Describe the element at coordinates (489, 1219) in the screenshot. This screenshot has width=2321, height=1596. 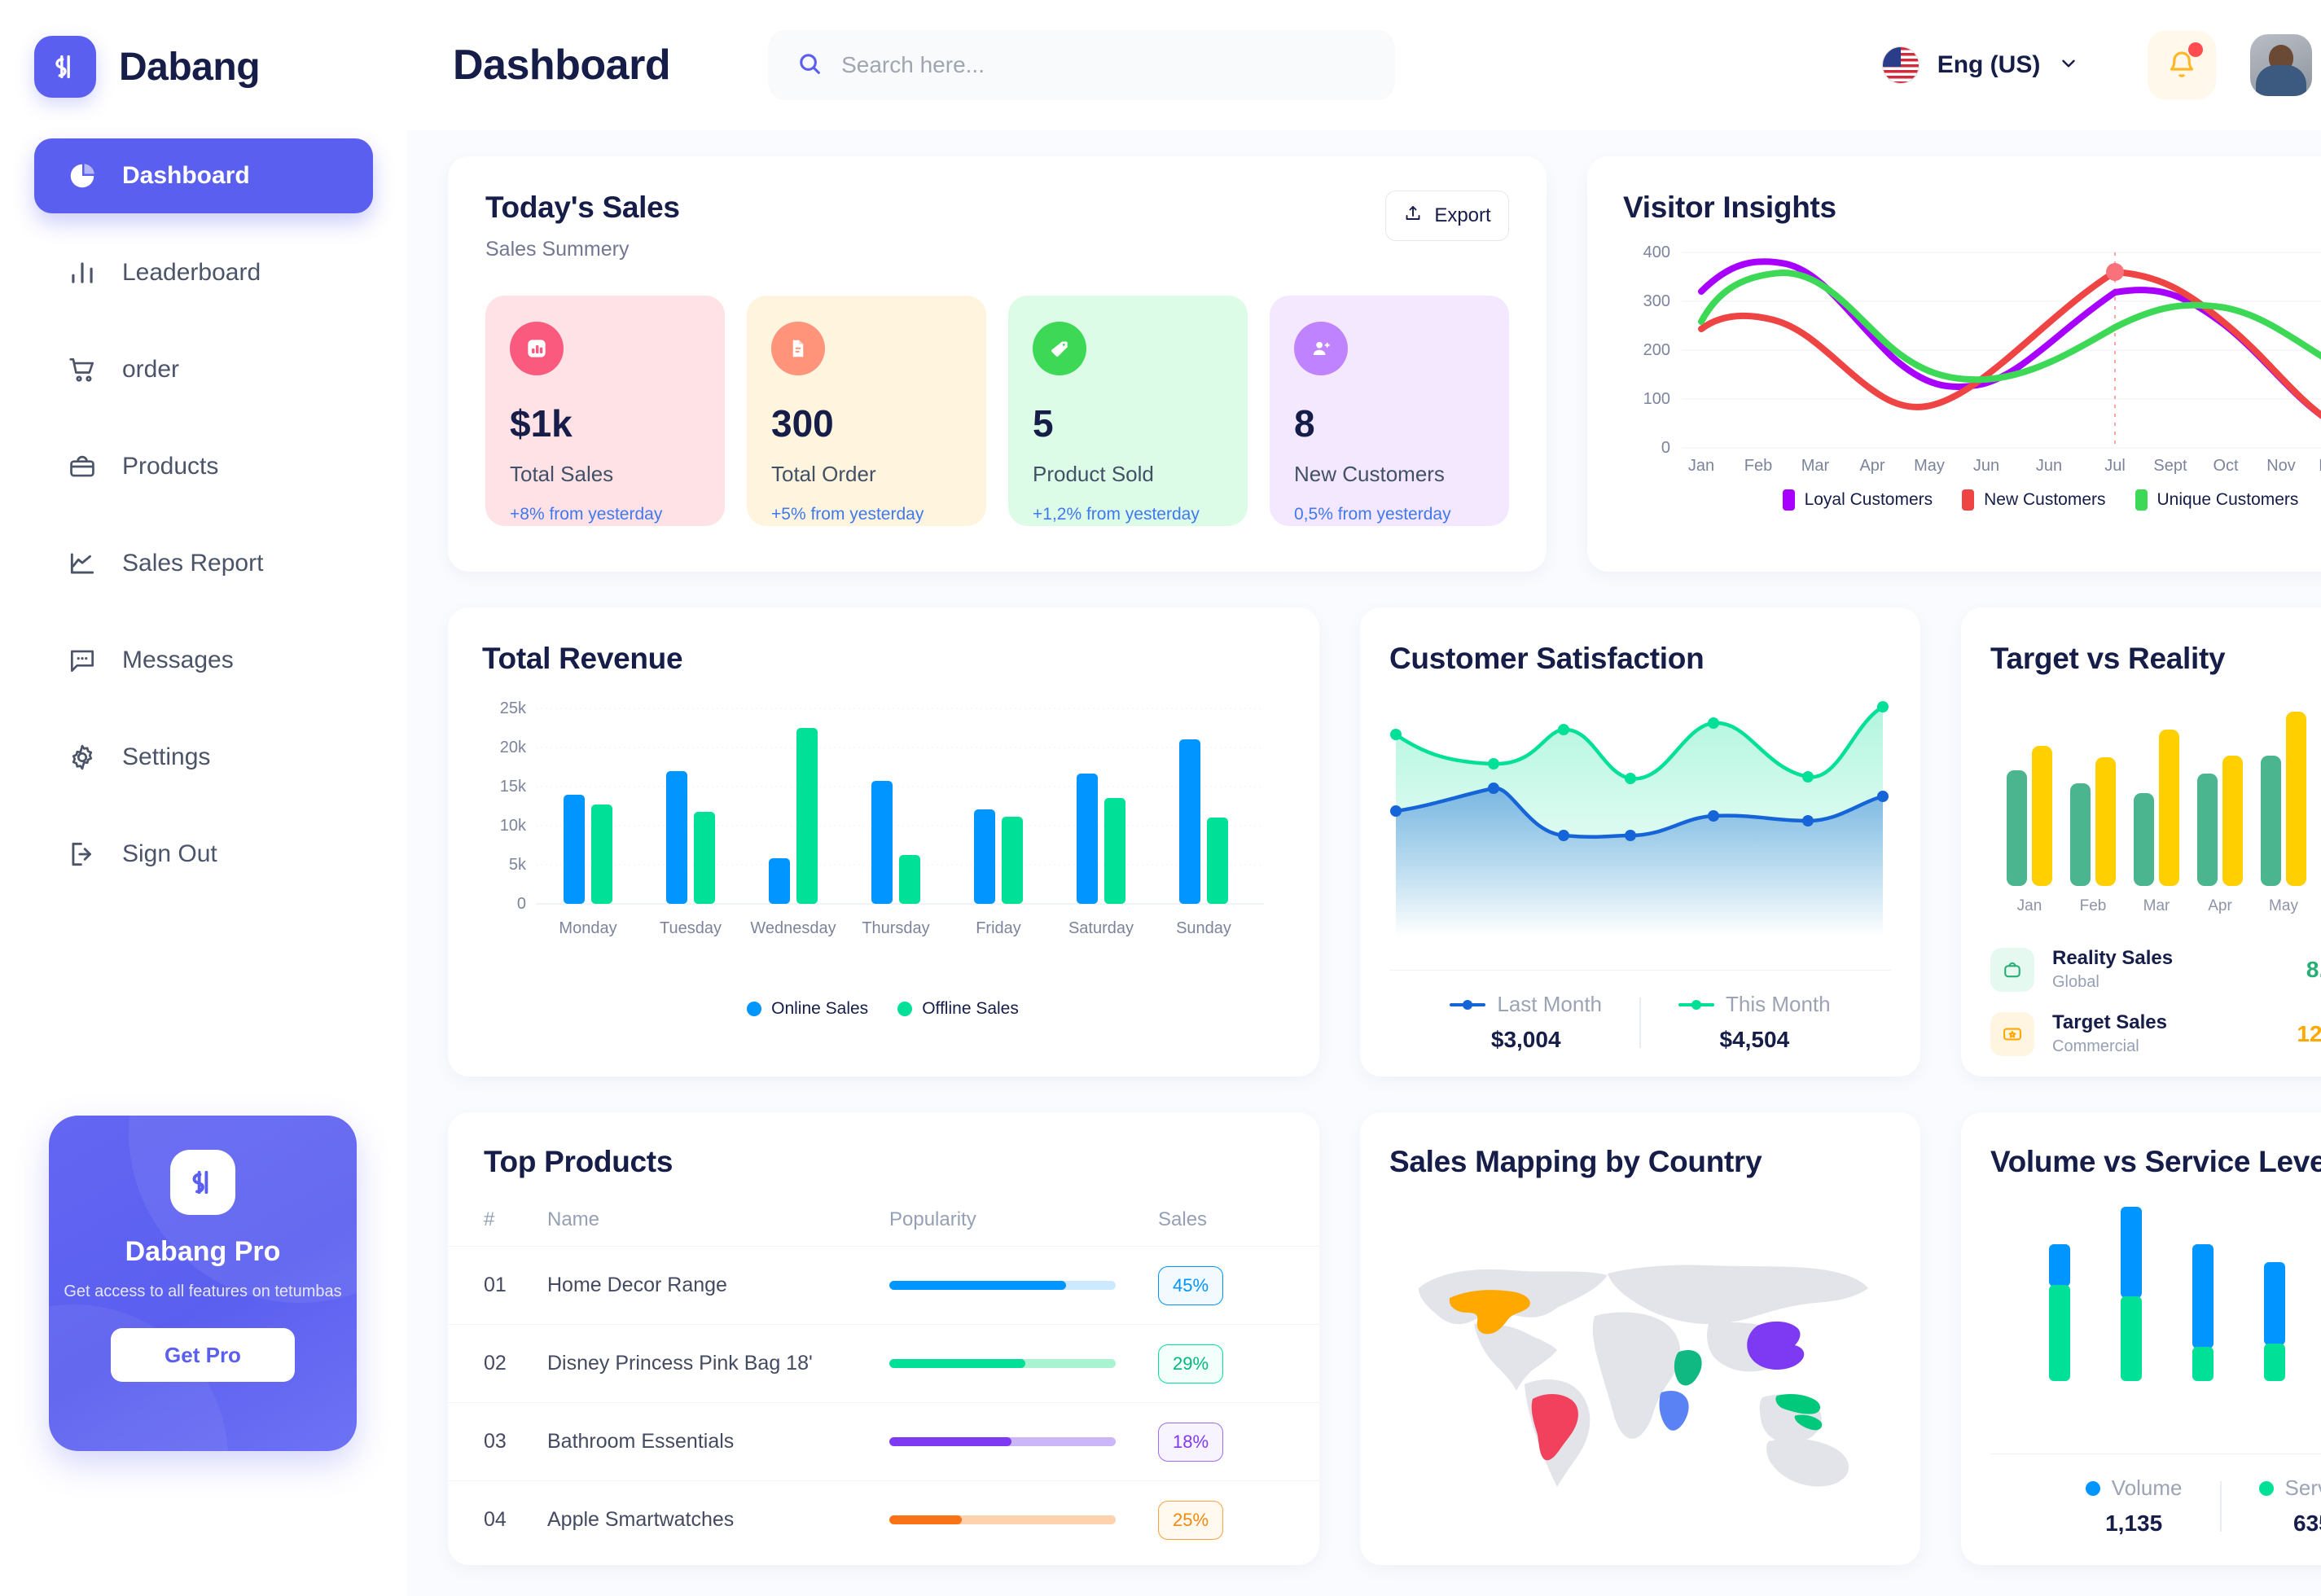
I see `column-header-num: #` at that location.